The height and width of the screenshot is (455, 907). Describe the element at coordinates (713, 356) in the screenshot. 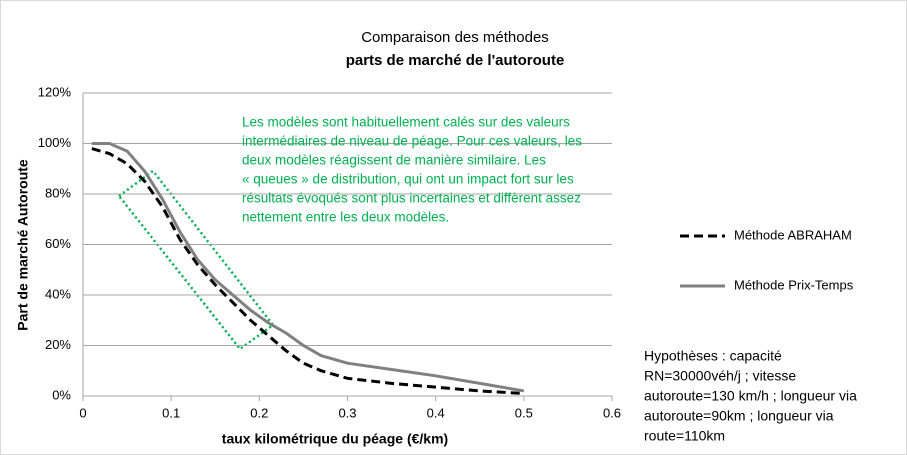

I see `hypothesis-line: Hypothèses : capacité` at that location.